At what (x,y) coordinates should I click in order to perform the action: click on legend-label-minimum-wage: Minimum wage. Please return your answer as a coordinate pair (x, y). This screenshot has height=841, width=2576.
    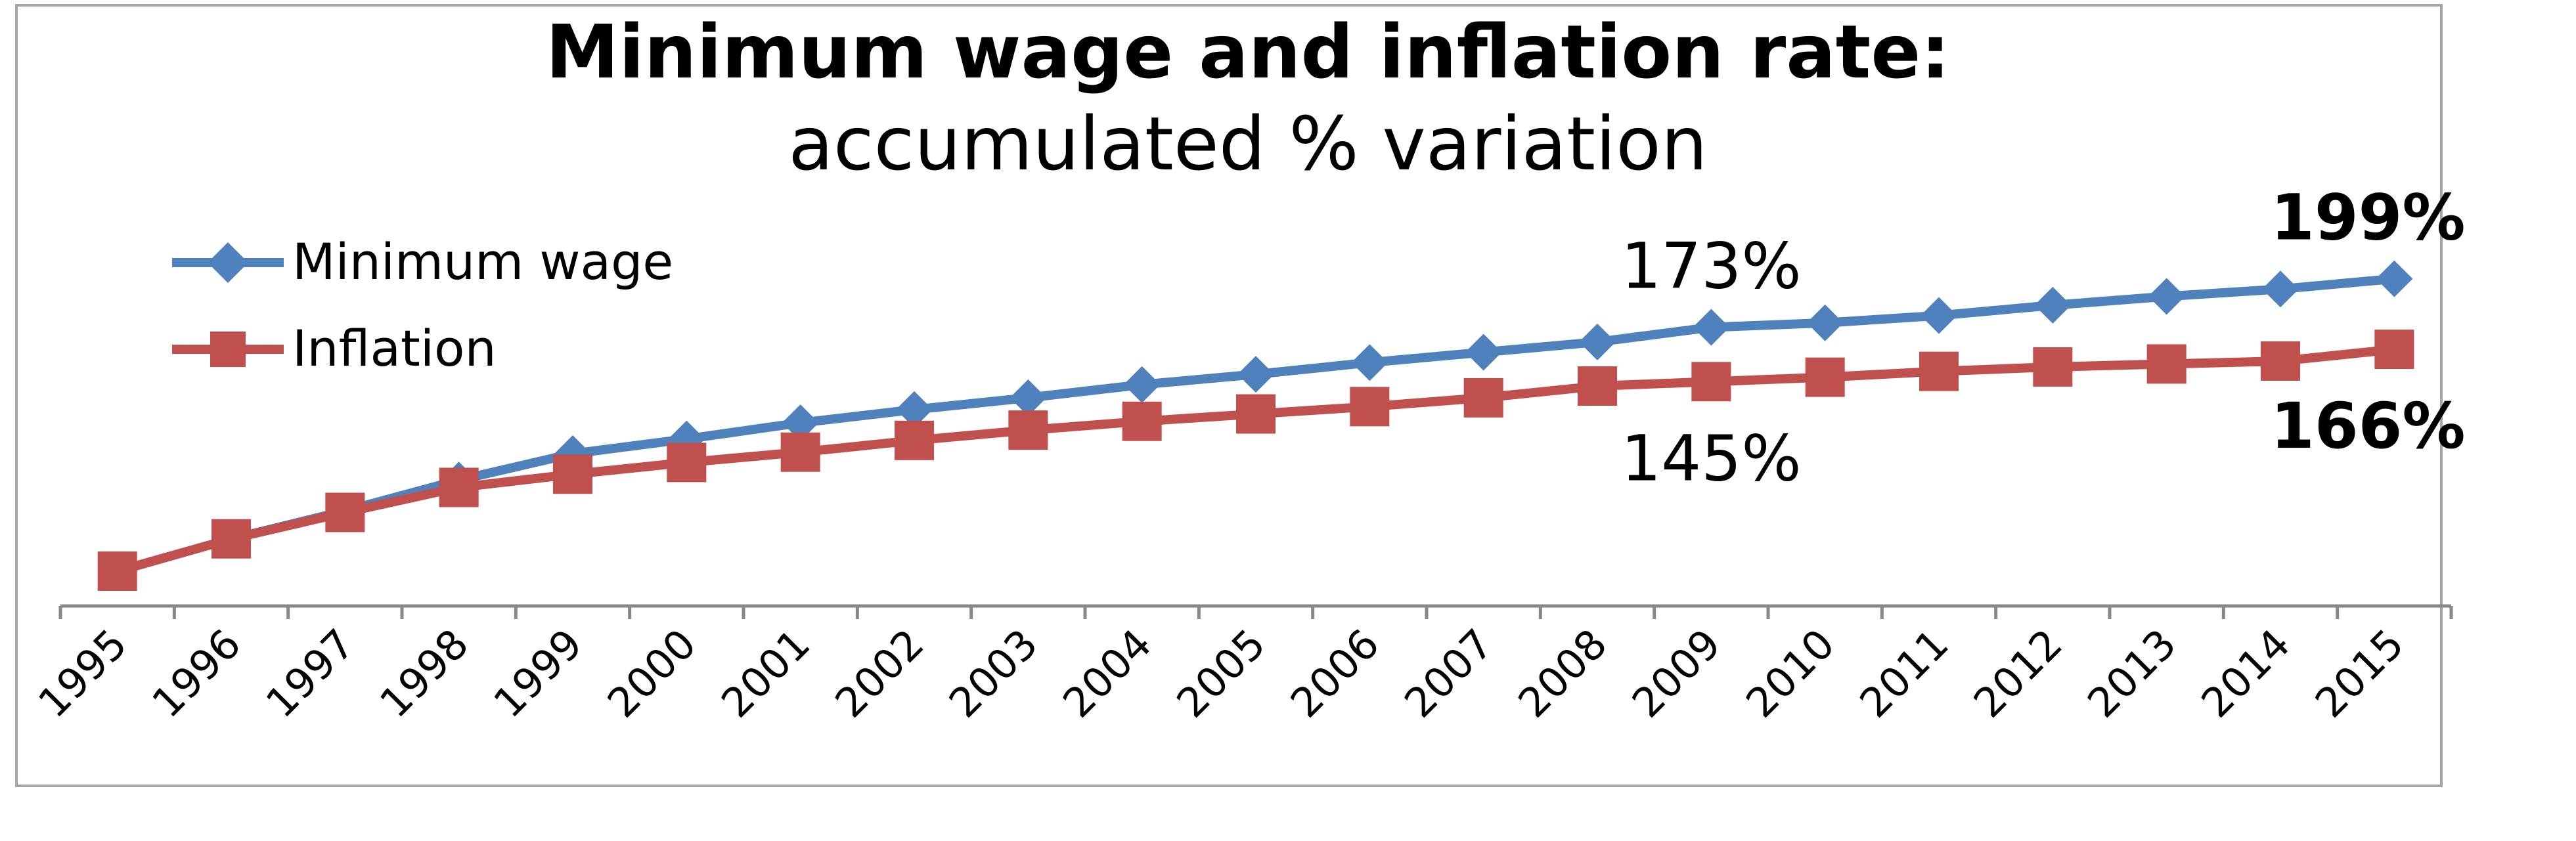
    Looking at the image, I should click on (483, 261).